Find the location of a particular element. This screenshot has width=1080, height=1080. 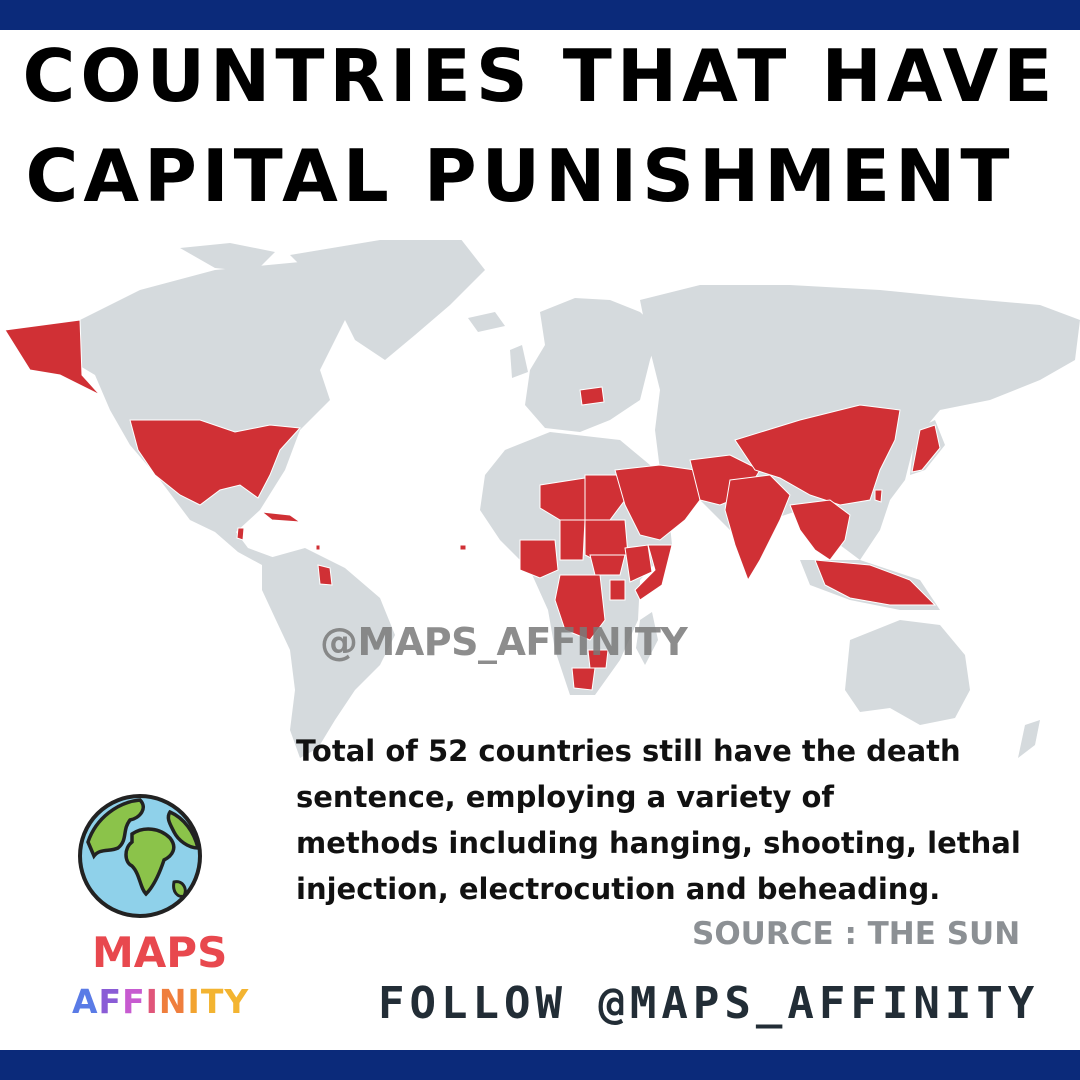

land-south-america is located at coordinates (328, 653).